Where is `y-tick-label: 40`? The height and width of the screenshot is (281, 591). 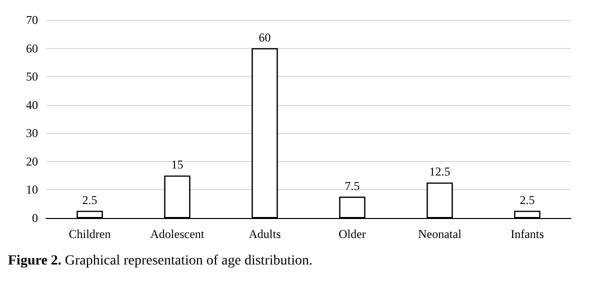
y-tick-label: 40 is located at coordinates (32, 105).